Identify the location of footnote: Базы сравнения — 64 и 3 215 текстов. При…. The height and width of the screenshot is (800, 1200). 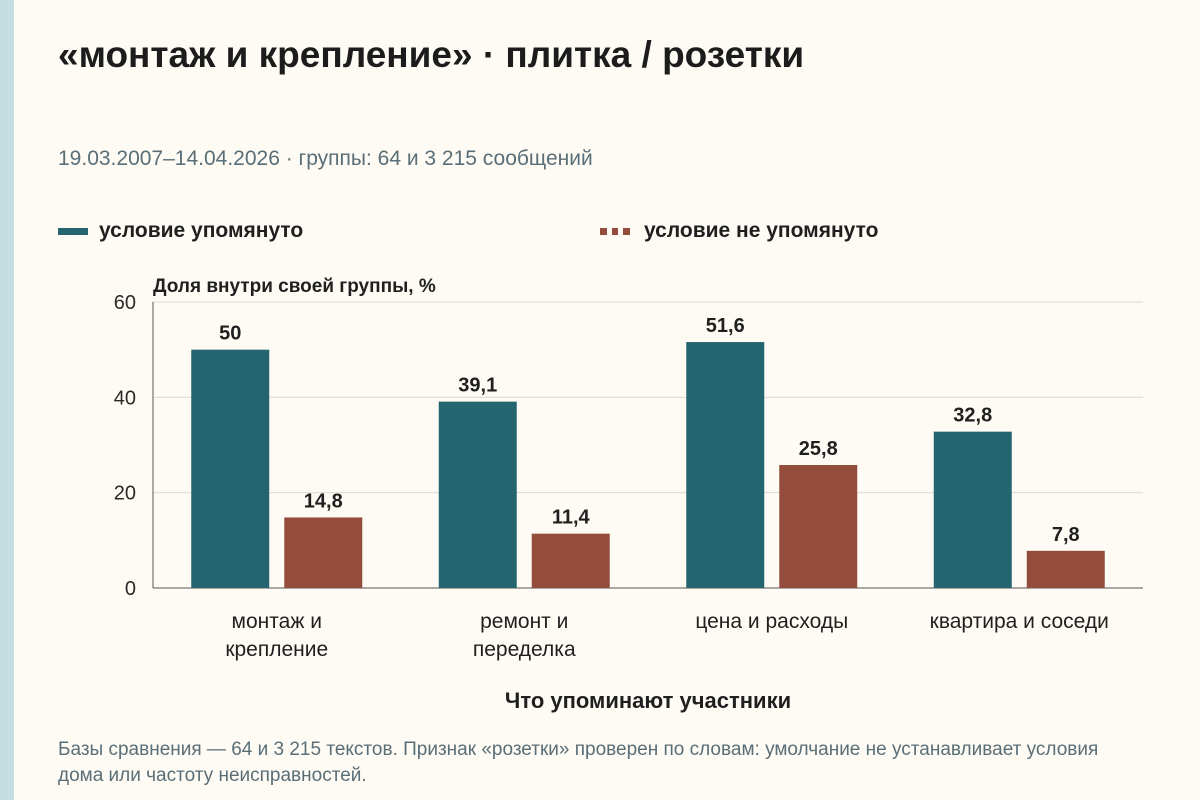
(578, 762).